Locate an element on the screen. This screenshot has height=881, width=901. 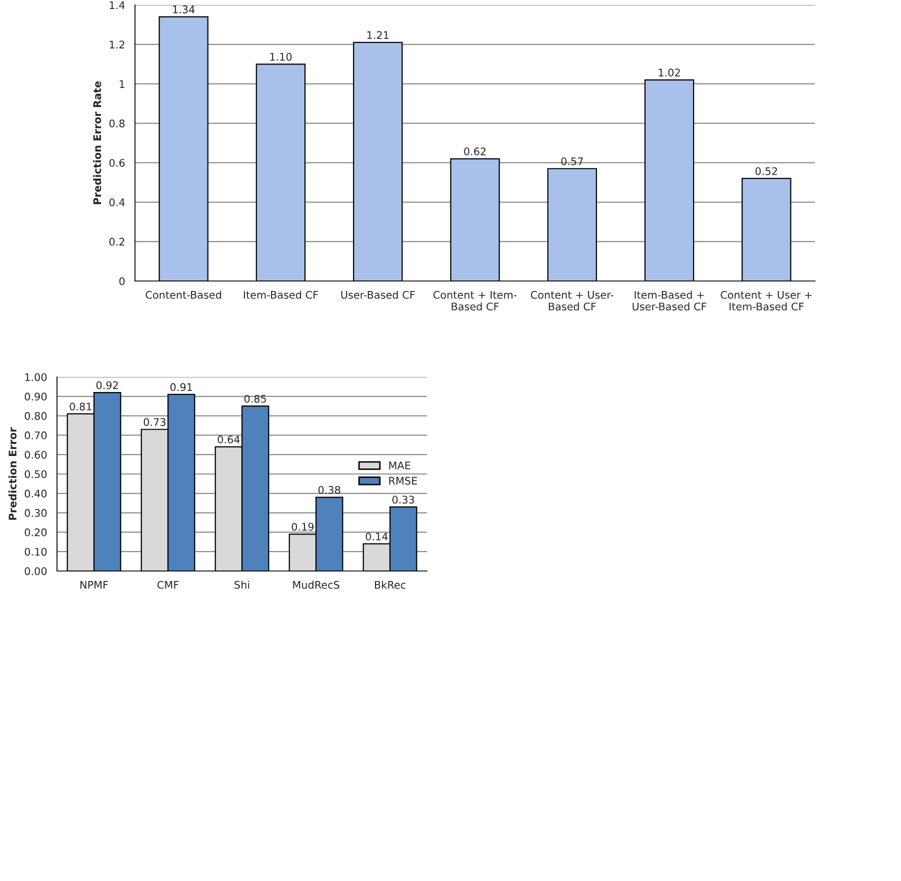
y-tick-label: 0.00 is located at coordinates (35, 571).